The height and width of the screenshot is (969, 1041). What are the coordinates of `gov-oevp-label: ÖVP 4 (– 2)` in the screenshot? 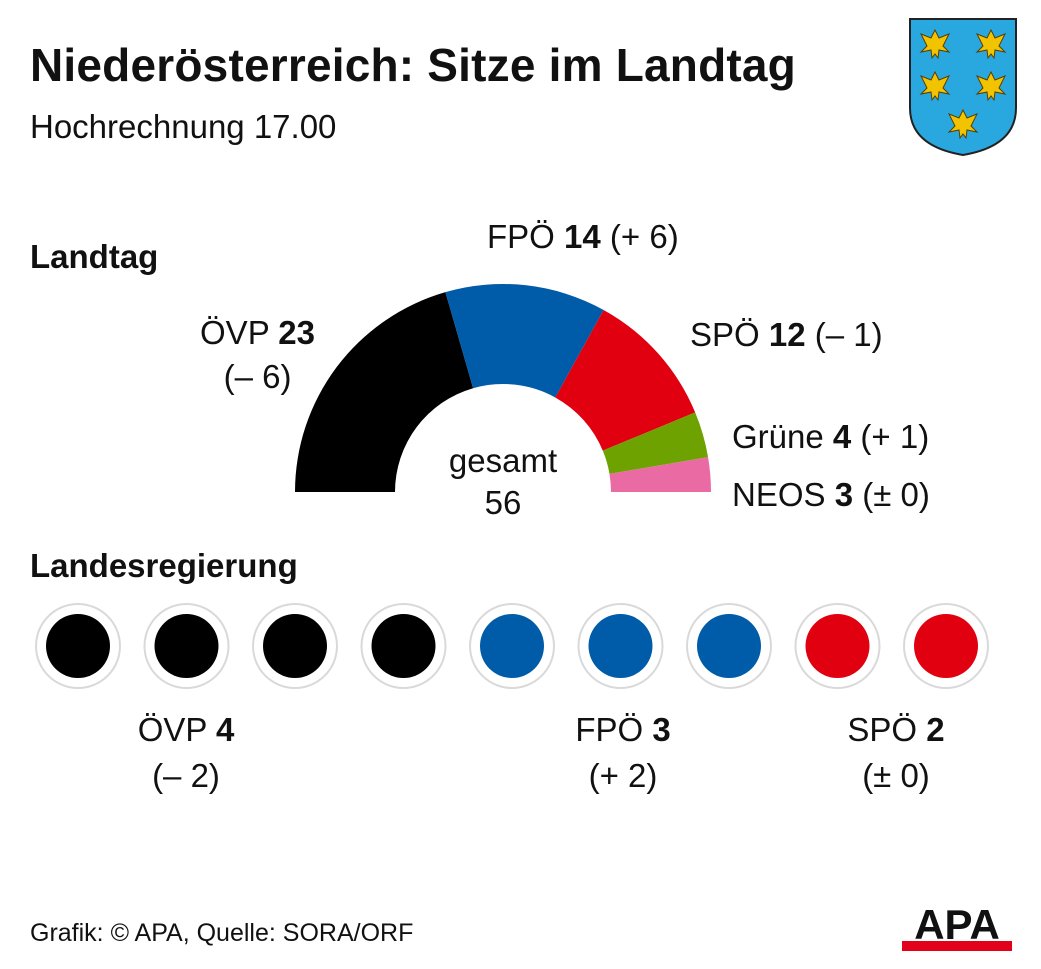 It's located at (186, 752).